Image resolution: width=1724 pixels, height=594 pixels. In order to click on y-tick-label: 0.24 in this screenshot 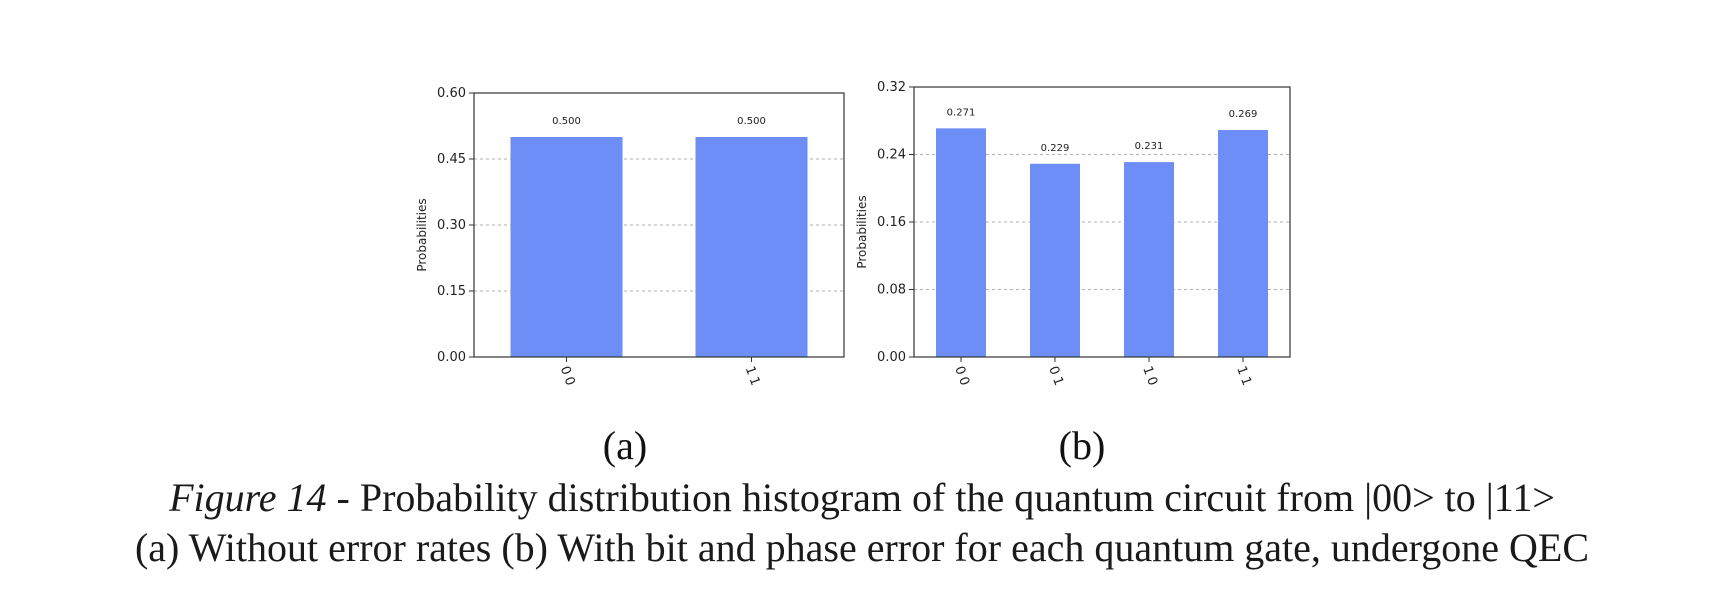, I will do `click(891, 155)`.